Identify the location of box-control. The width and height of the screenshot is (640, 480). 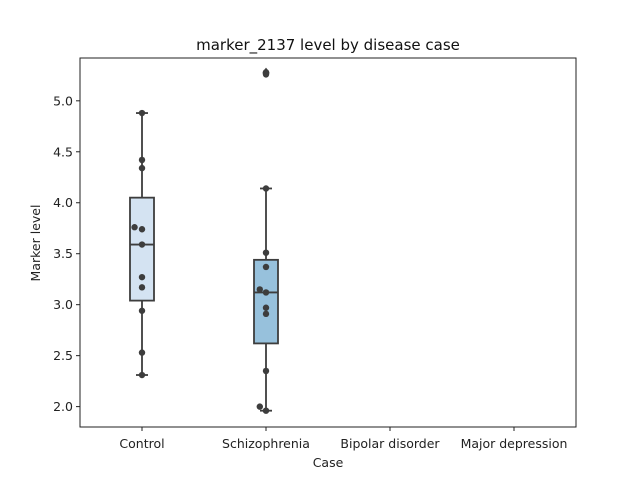
(142, 244).